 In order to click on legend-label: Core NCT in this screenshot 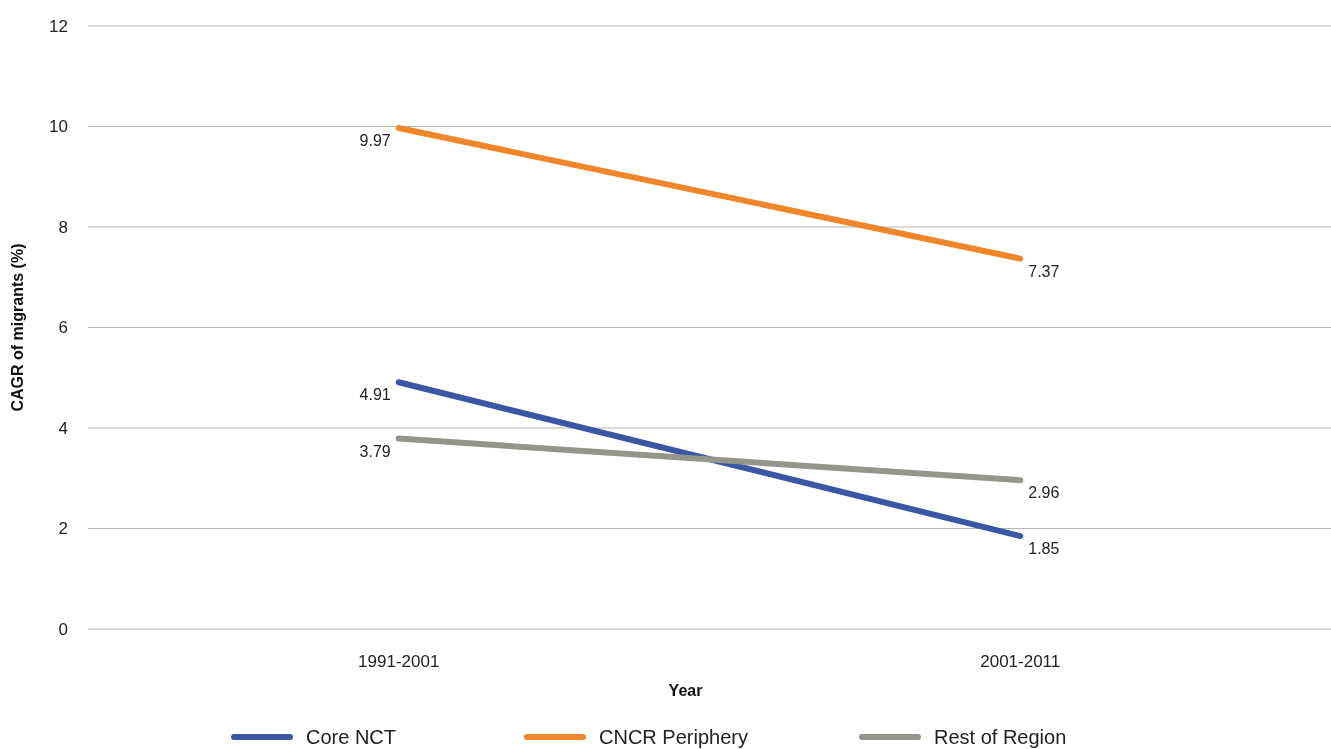, I will do `click(351, 737)`.